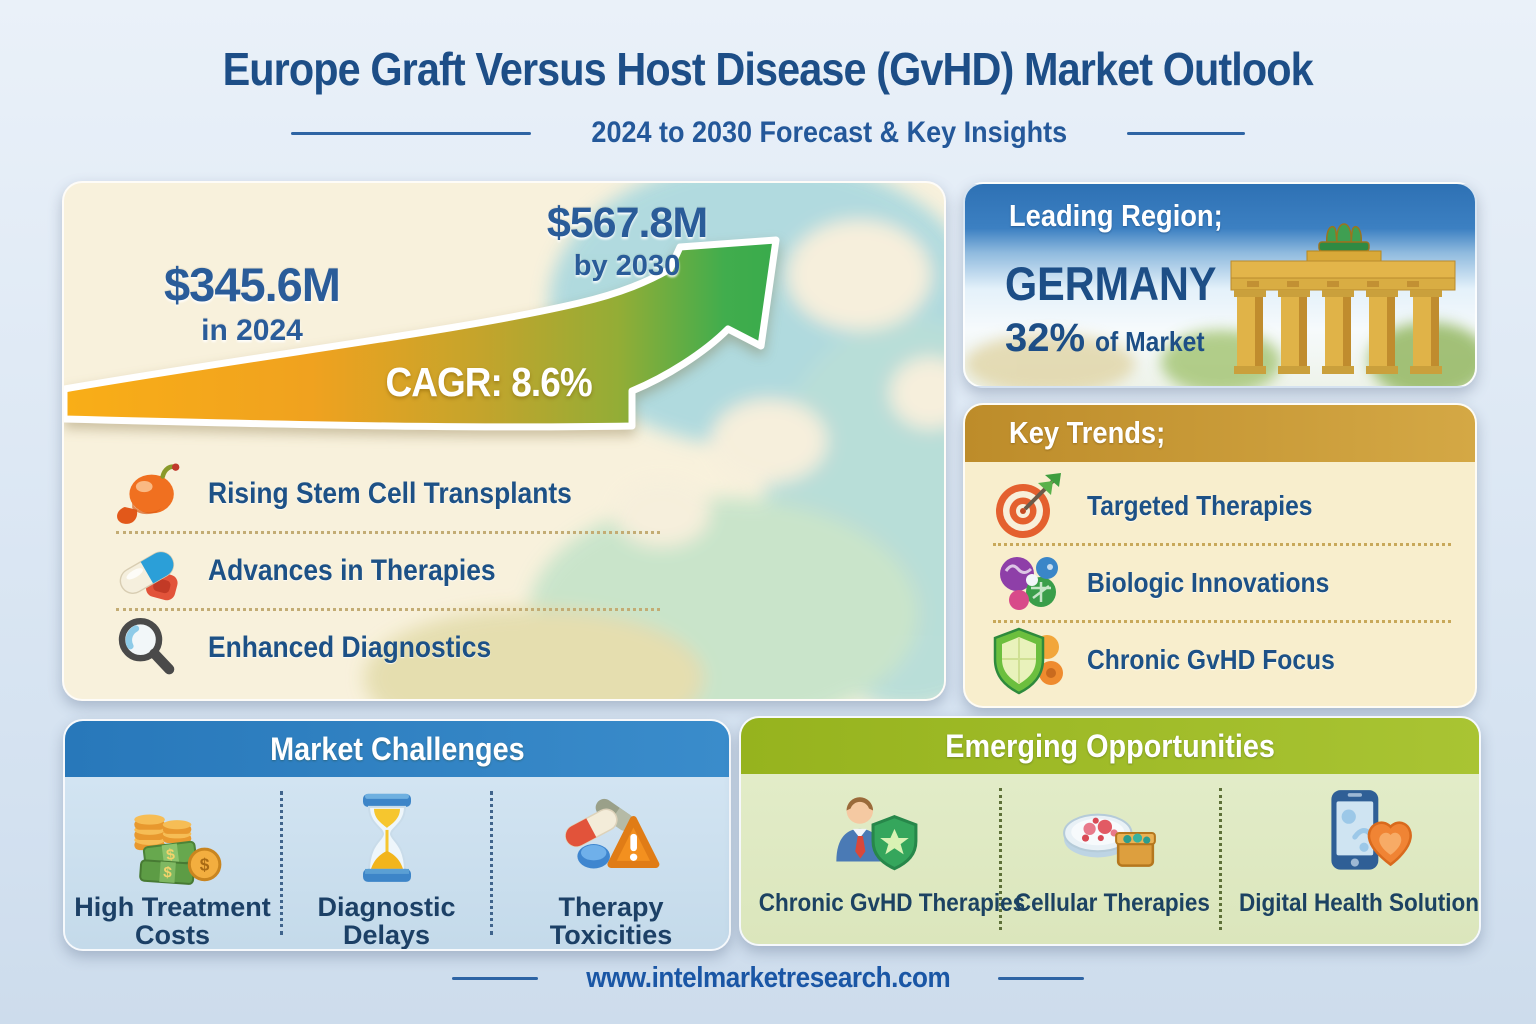  I want to click on share-suffix: of Market, so click(1150, 341).